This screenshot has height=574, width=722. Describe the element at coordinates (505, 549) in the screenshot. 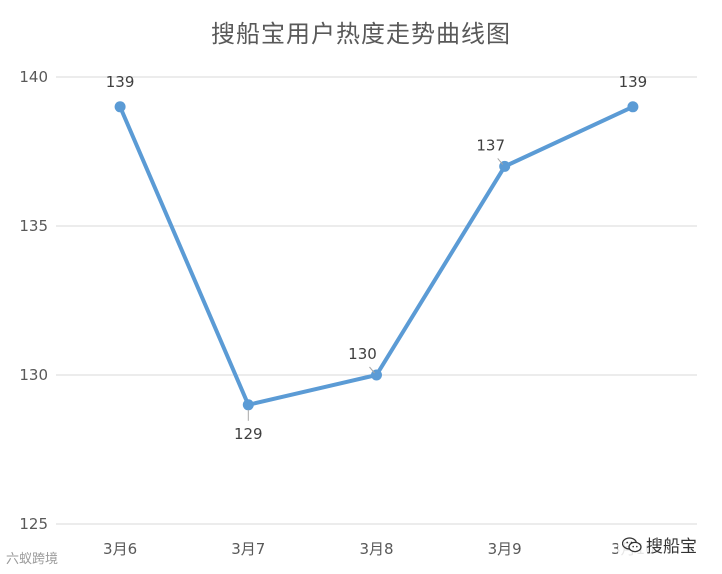

I see `x-tick-3: 3月9` at that location.